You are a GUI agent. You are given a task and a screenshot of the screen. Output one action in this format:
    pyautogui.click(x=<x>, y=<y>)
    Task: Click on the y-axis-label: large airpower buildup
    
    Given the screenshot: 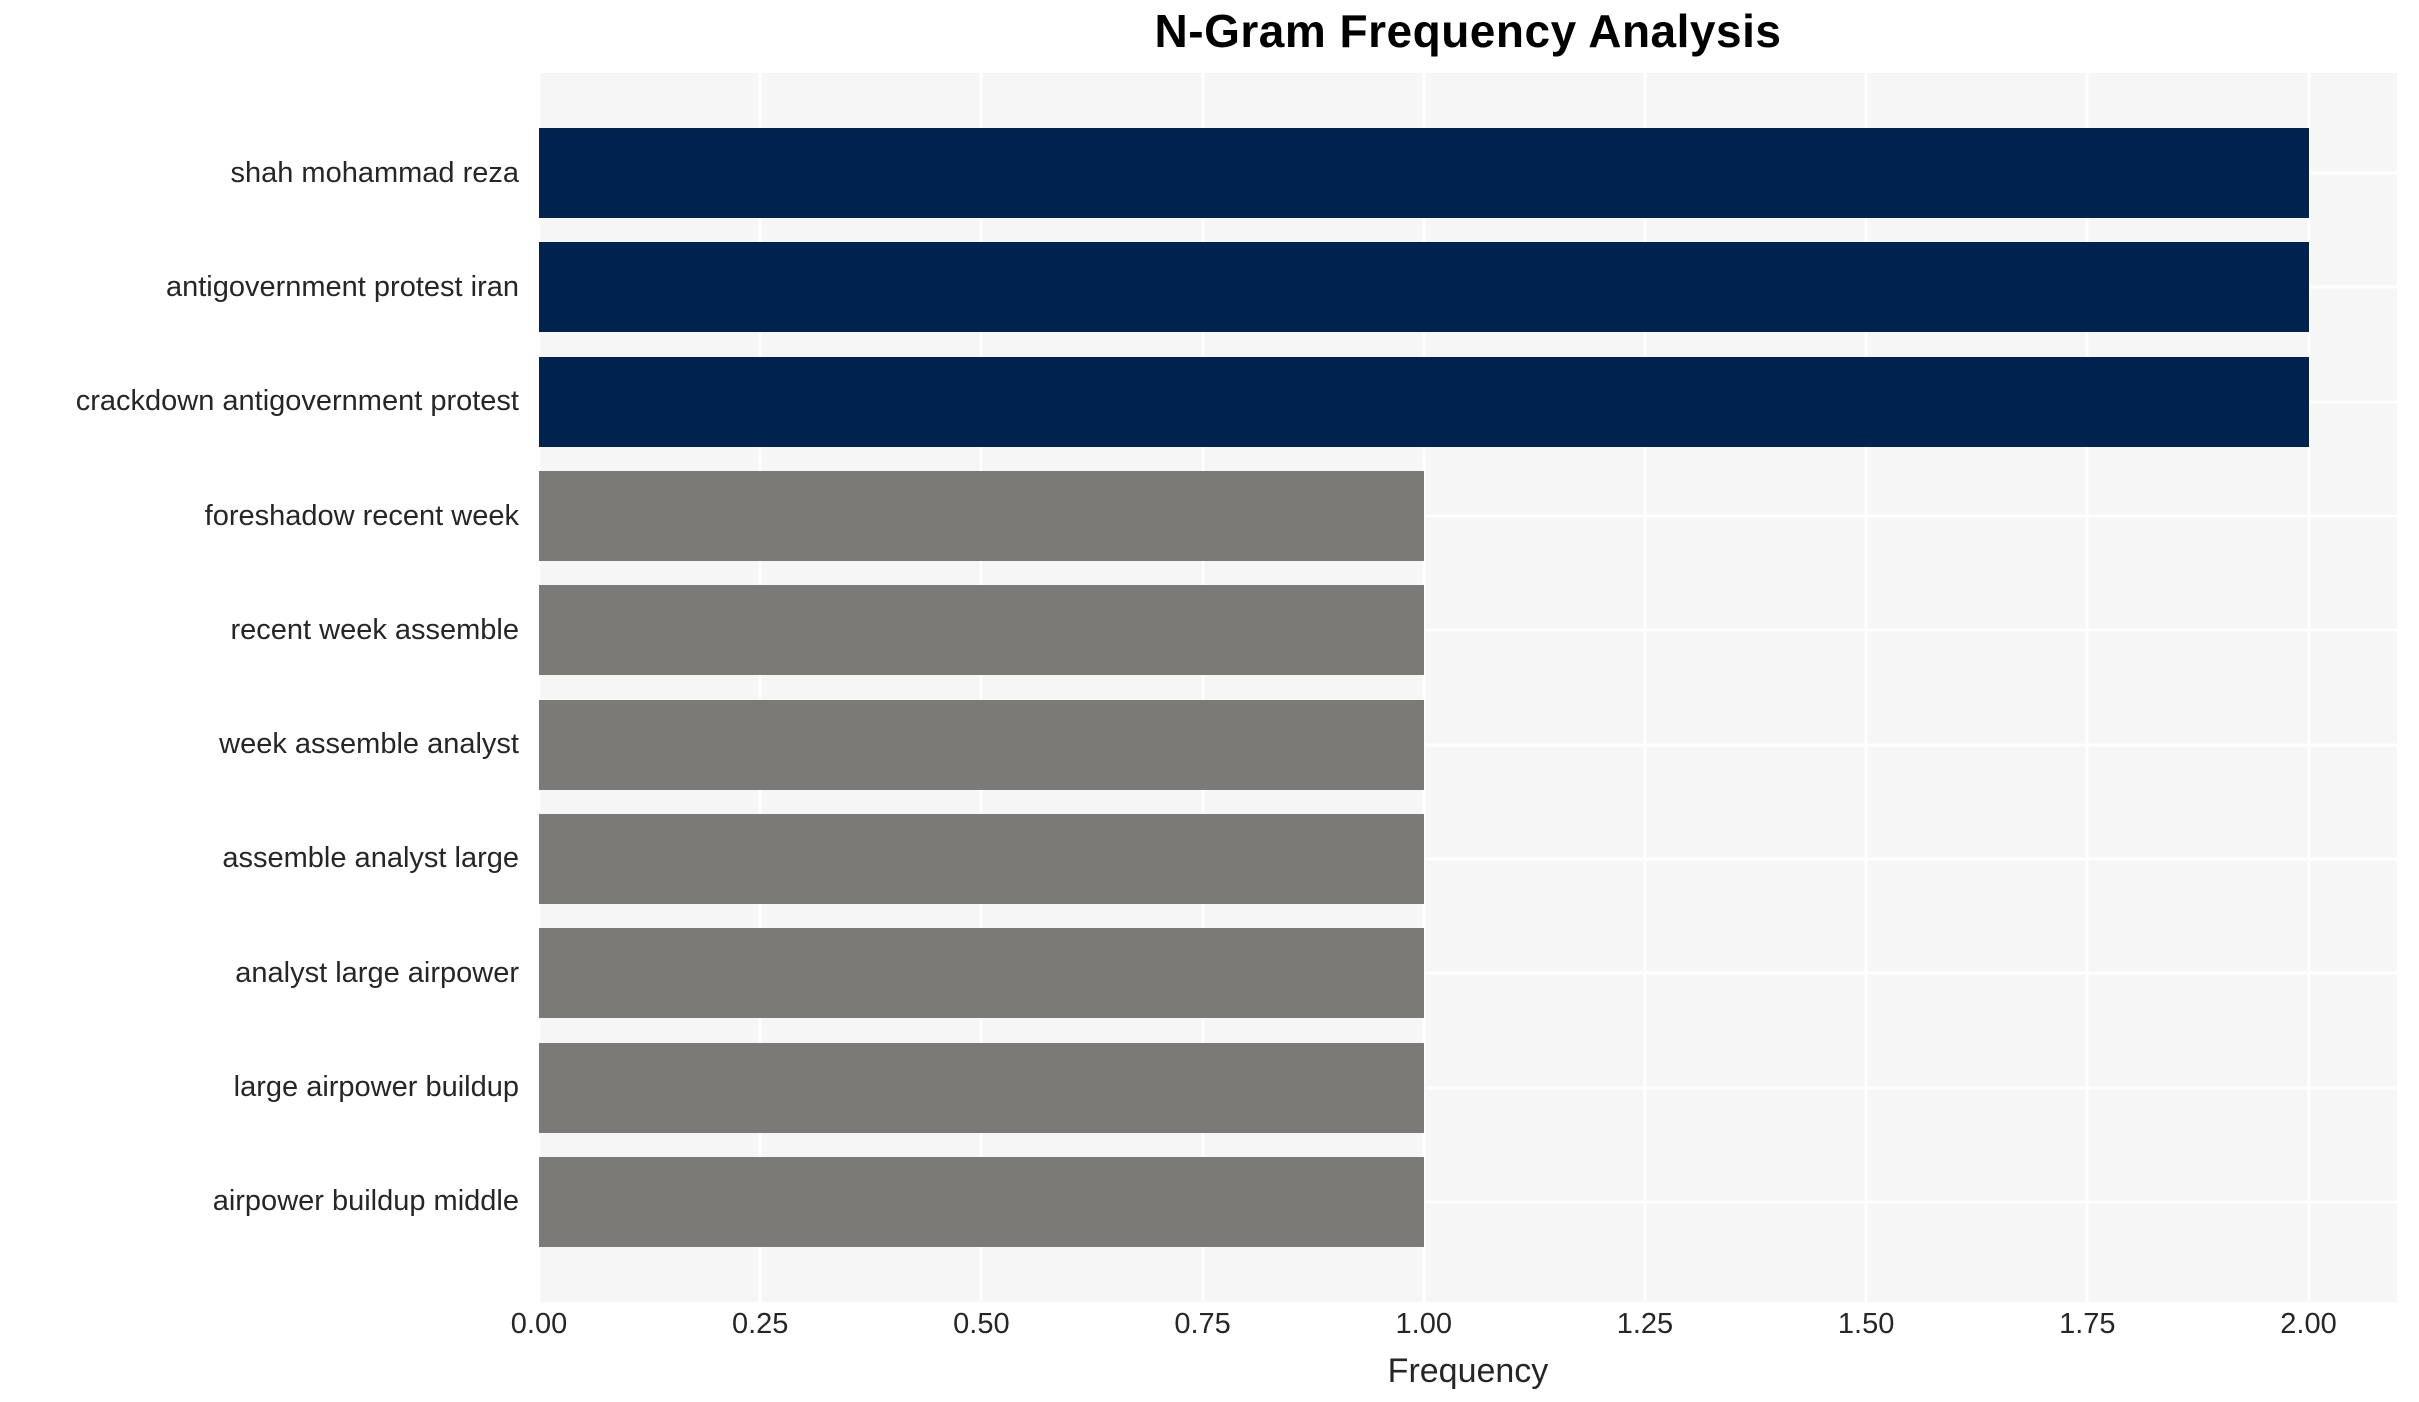 What is the action you would take?
    pyautogui.click(x=376, y=1087)
    